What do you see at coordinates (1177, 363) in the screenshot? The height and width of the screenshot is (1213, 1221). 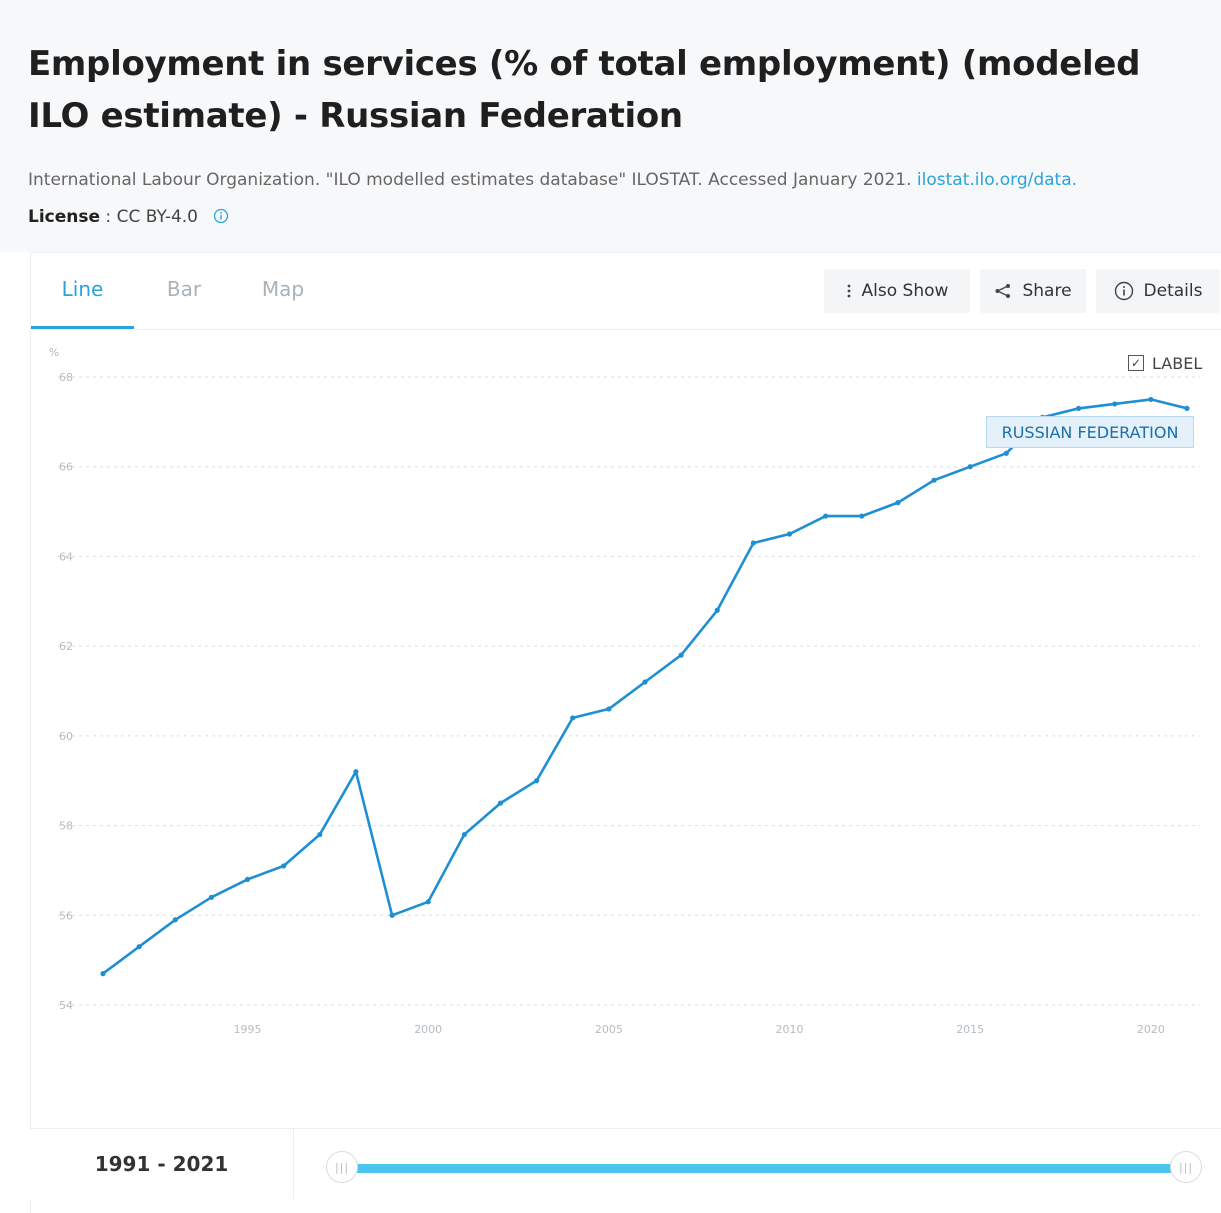 I see `label-toggle-text: LABEL` at bounding box center [1177, 363].